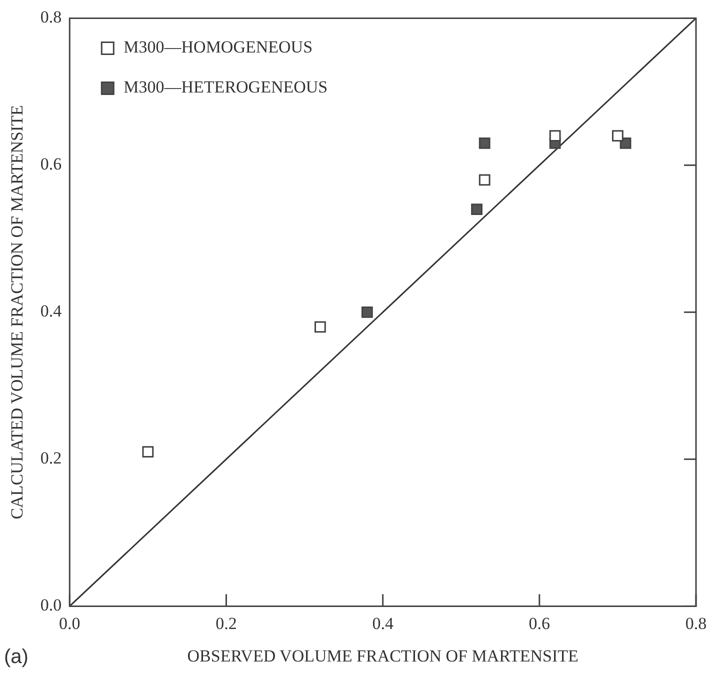  Describe the element at coordinates (17, 312) in the screenshot. I see `y-axis-title: CALCULATED VOLUME FRACTION OF MARTENSITE` at that location.